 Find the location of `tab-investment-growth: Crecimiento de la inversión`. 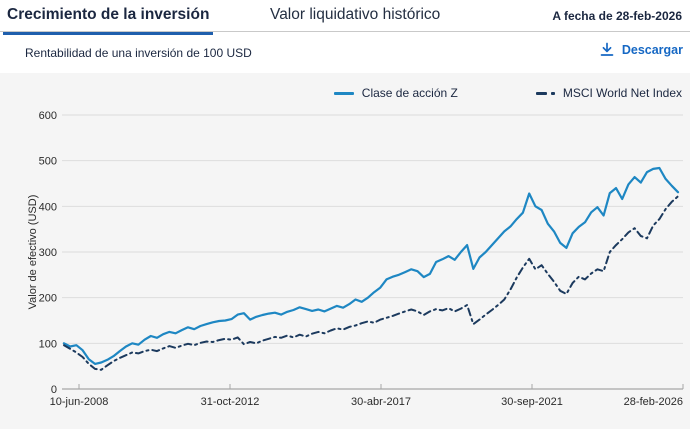

tab-investment-growth: Crecimiento de la inversión is located at coordinates (108, 20).